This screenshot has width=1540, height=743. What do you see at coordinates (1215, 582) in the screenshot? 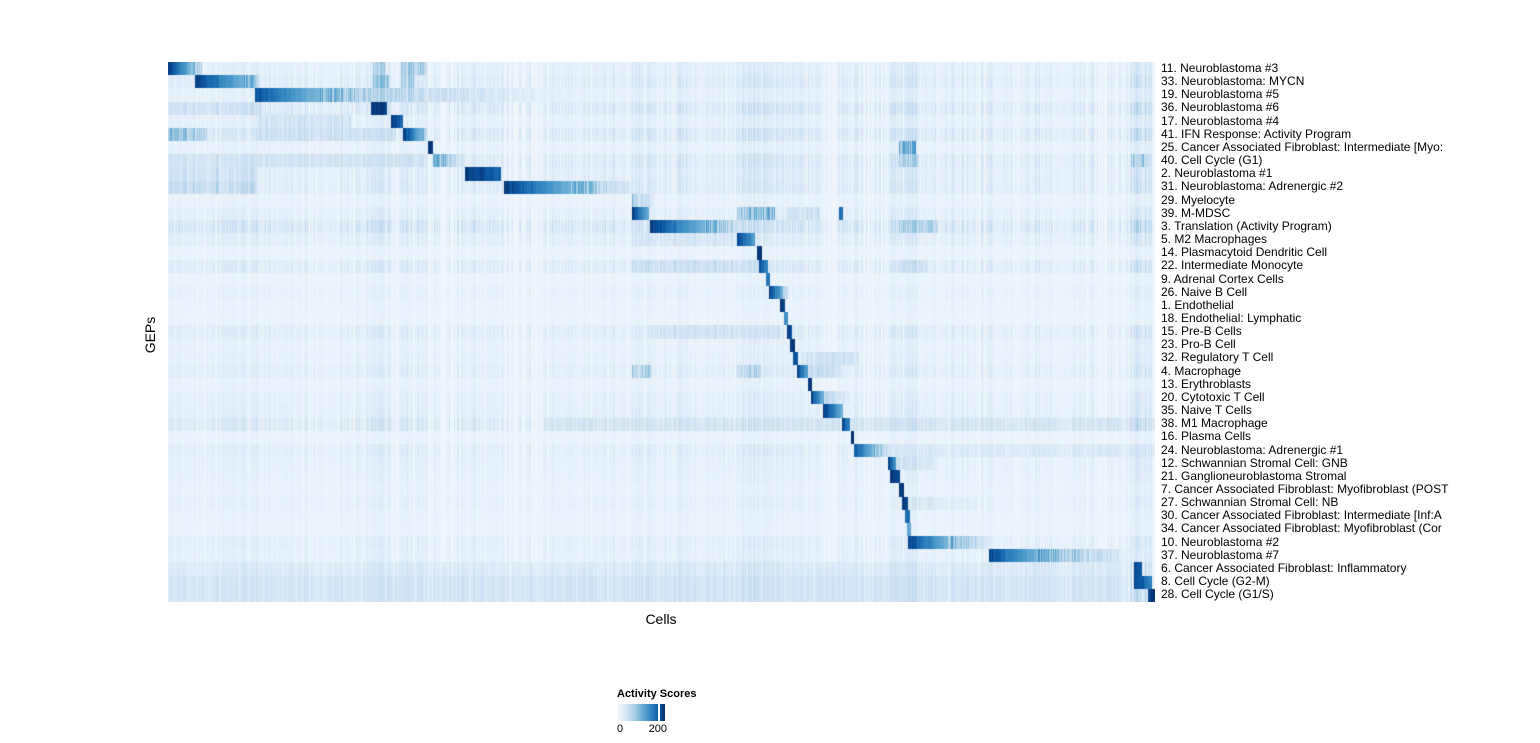
I see `row-label: 8. Cell Cycle (G2-M)` at bounding box center [1215, 582].